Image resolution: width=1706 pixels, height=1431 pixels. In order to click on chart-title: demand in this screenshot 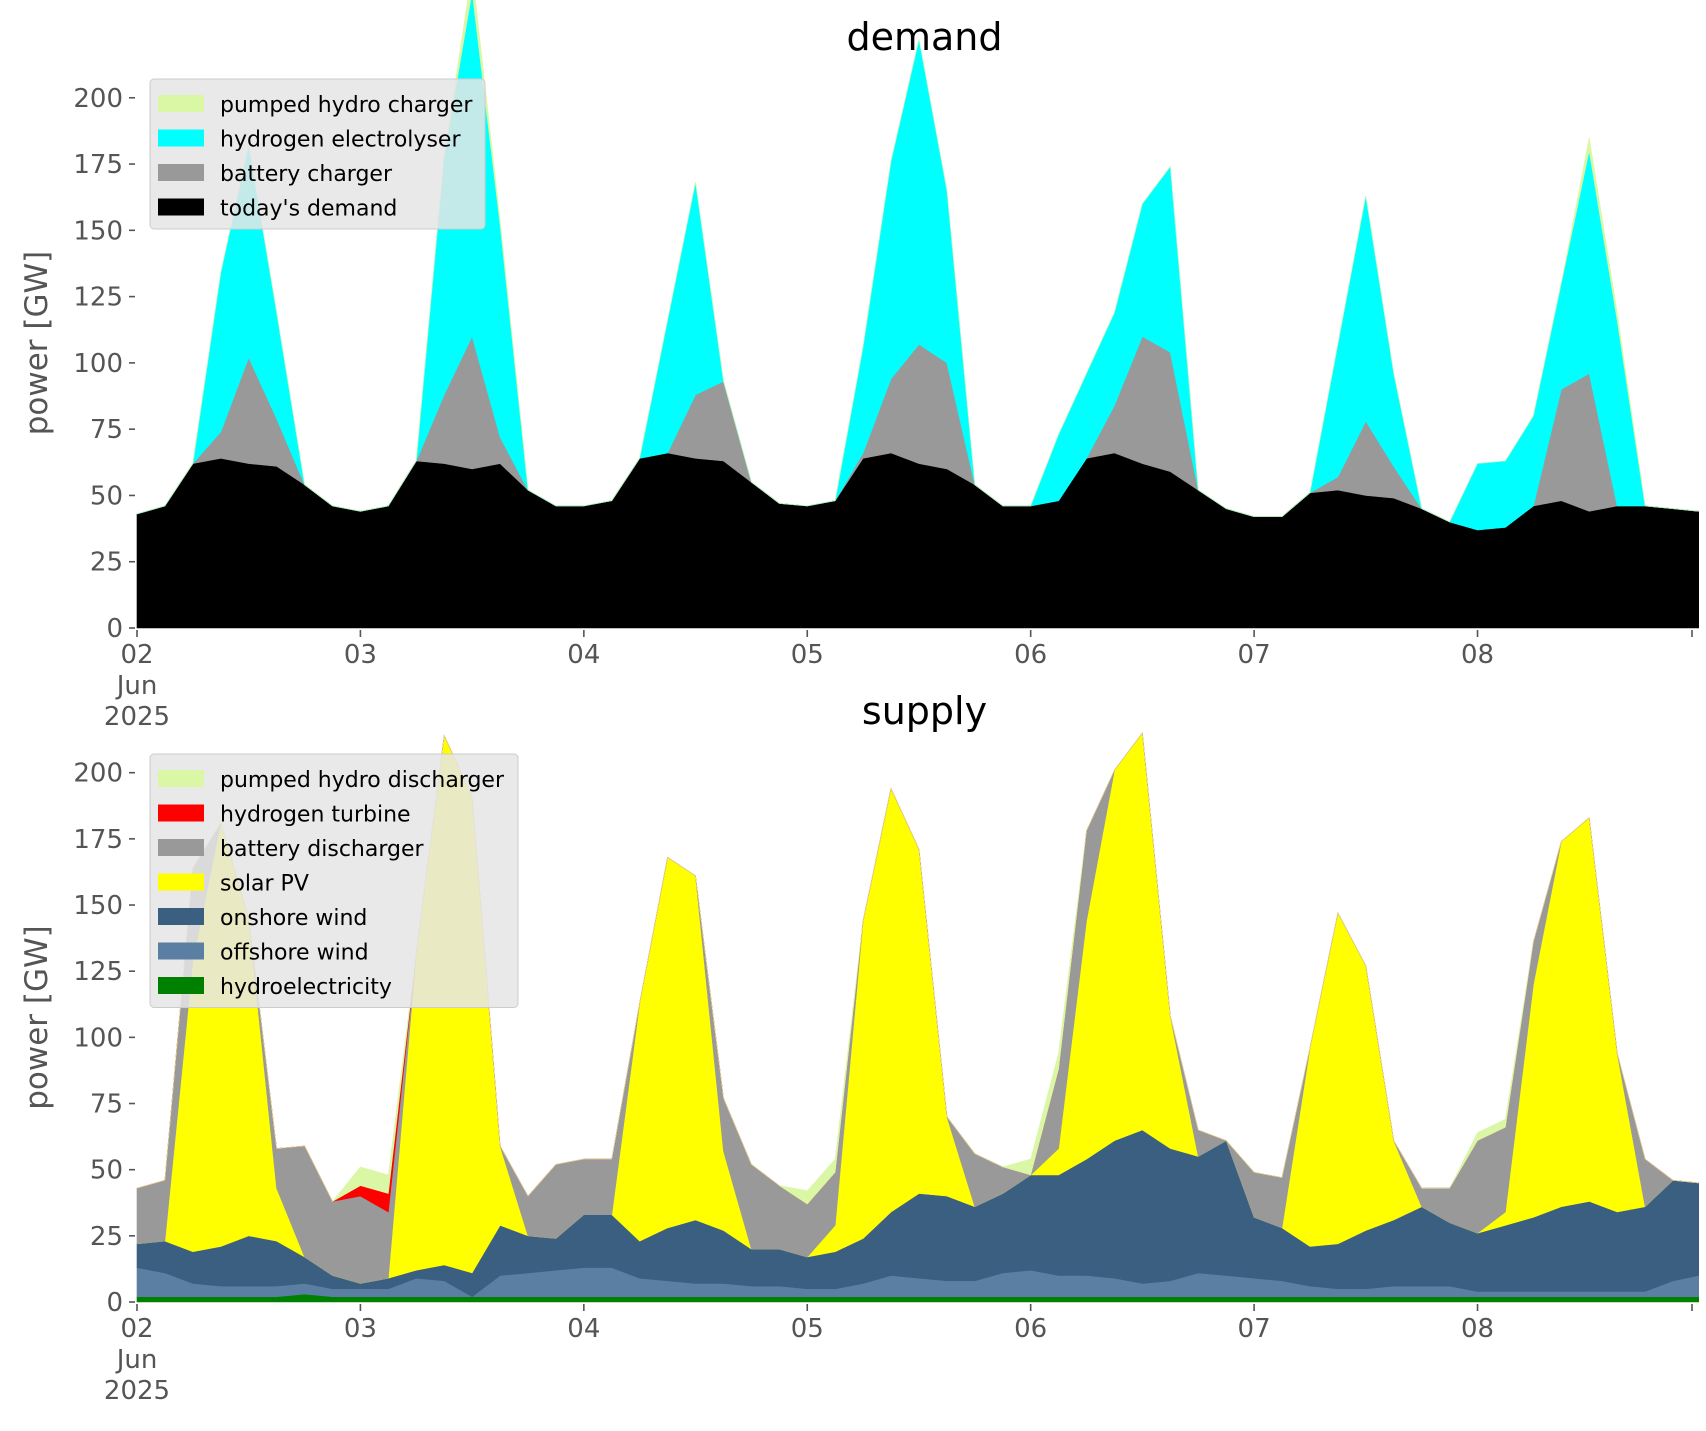, I will do `click(924, 37)`.